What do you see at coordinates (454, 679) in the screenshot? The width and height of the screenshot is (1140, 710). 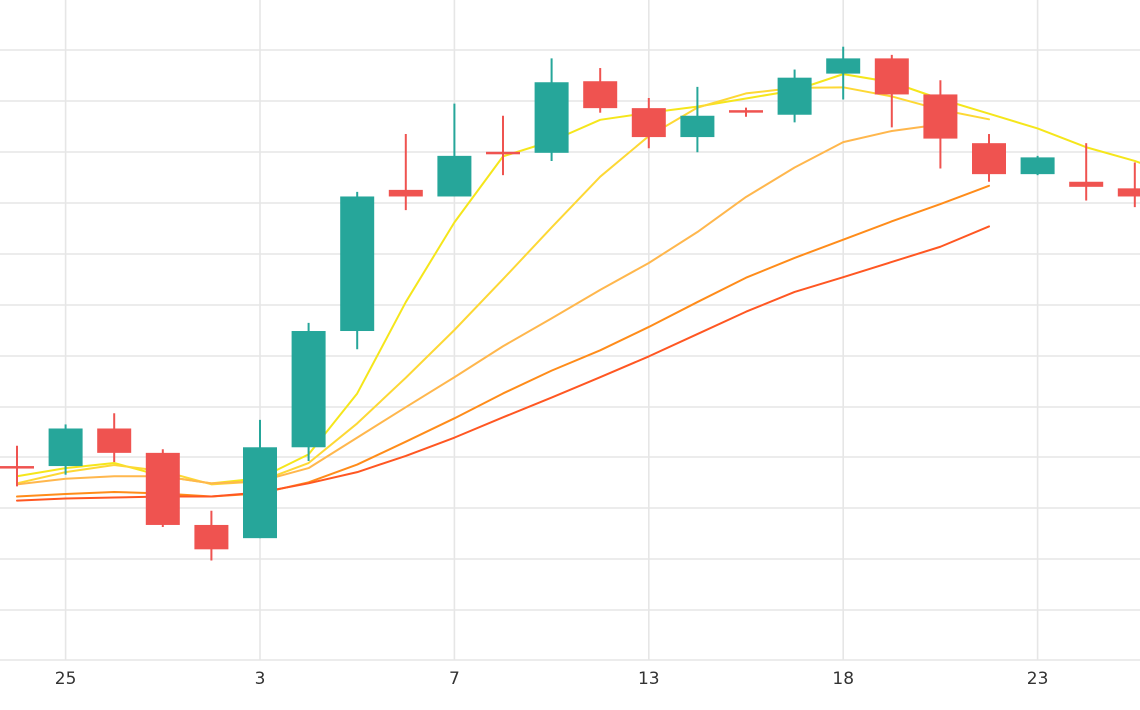 I see `x-tick-label: 7` at bounding box center [454, 679].